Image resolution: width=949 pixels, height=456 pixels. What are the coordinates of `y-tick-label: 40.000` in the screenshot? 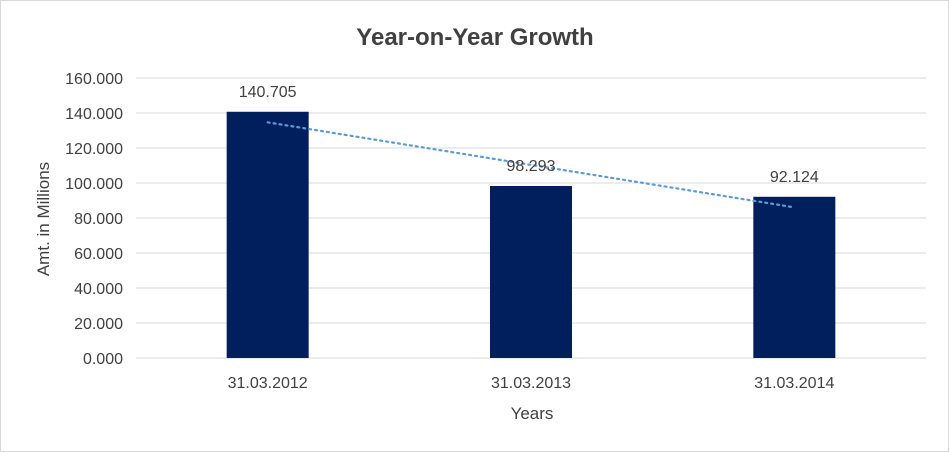 It's located at (98, 289).